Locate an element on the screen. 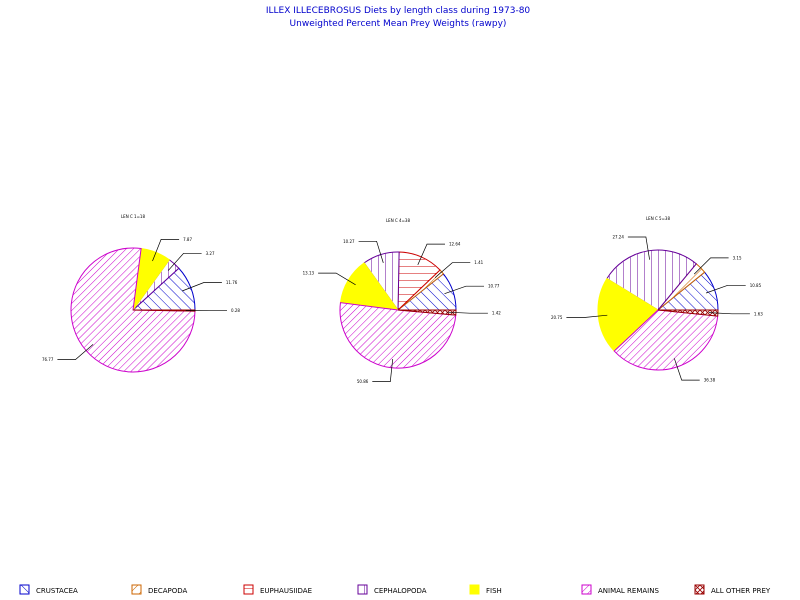 The image size is (800, 600). pie-label-3: LEN C 5=38 is located at coordinates (658, 218).